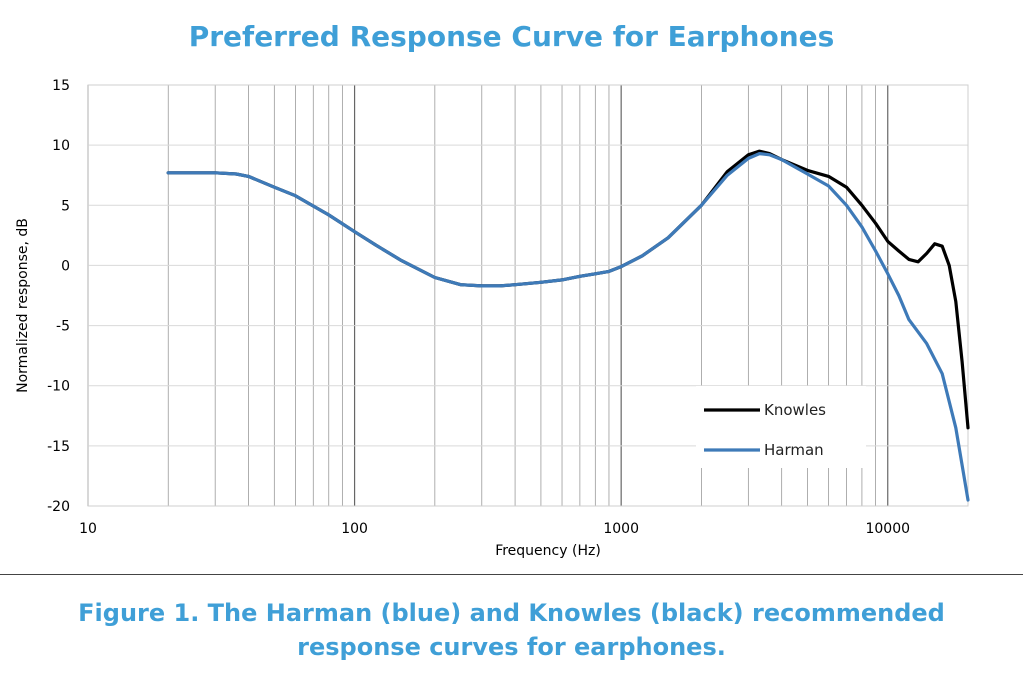 The image size is (1023, 685). What do you see at coordinates (65, 266) in the screenshot?
I see `y-tick-label: 0` at bounding box center [65, 266].